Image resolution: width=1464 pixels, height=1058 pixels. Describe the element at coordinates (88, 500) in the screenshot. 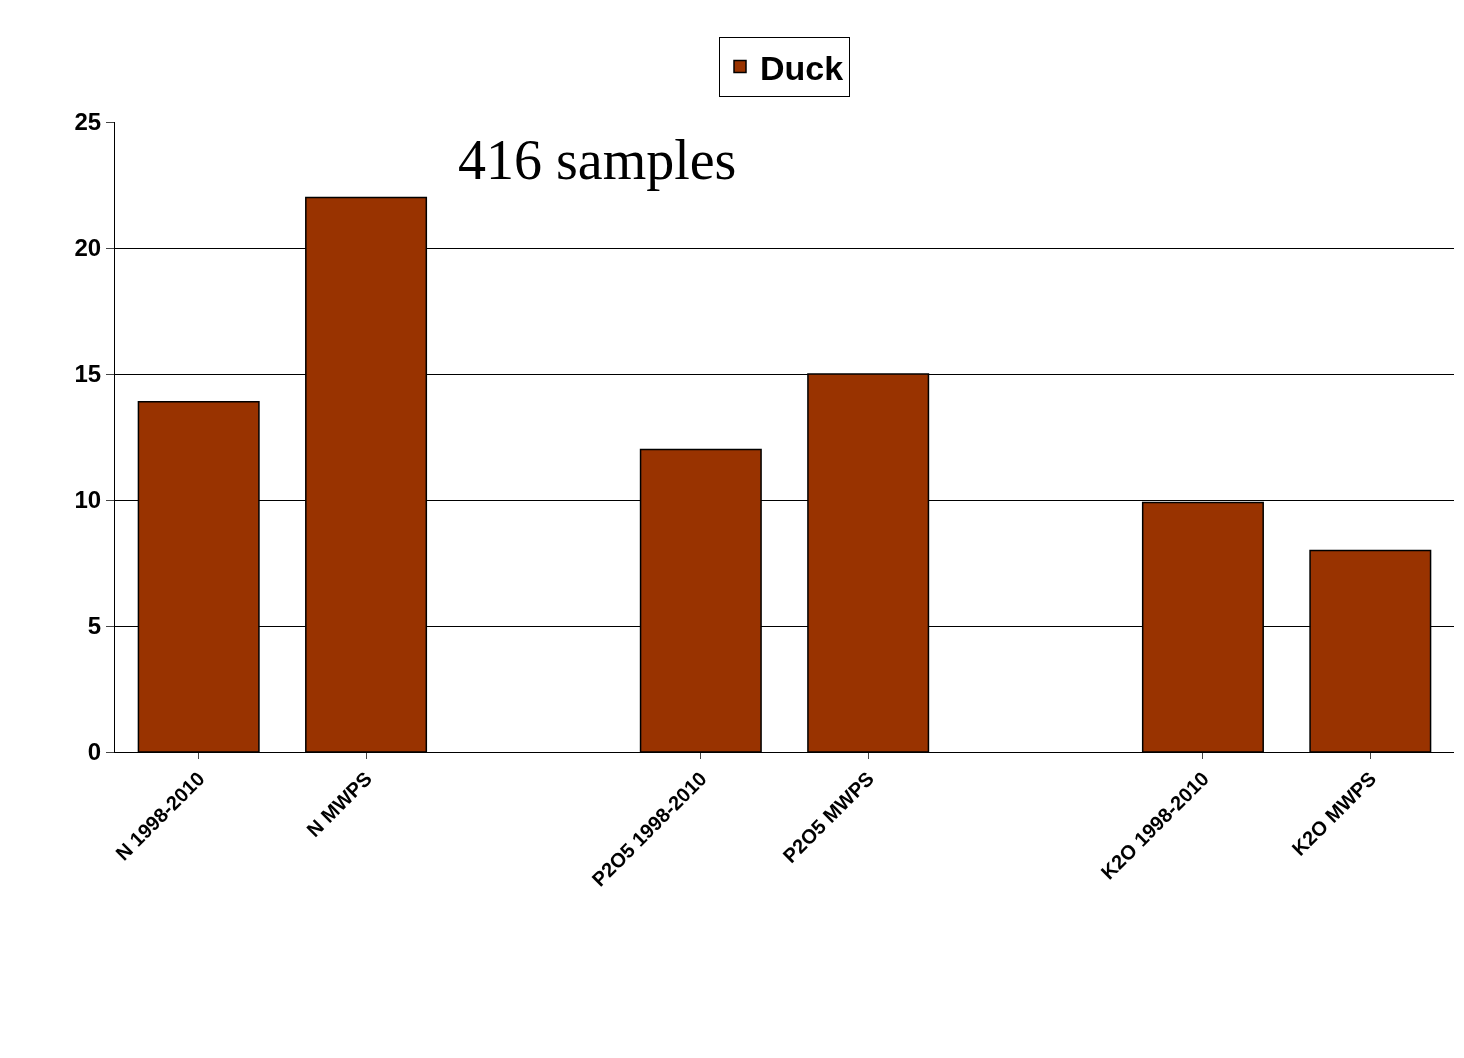

I see `y-tick-label: 10` at that location.